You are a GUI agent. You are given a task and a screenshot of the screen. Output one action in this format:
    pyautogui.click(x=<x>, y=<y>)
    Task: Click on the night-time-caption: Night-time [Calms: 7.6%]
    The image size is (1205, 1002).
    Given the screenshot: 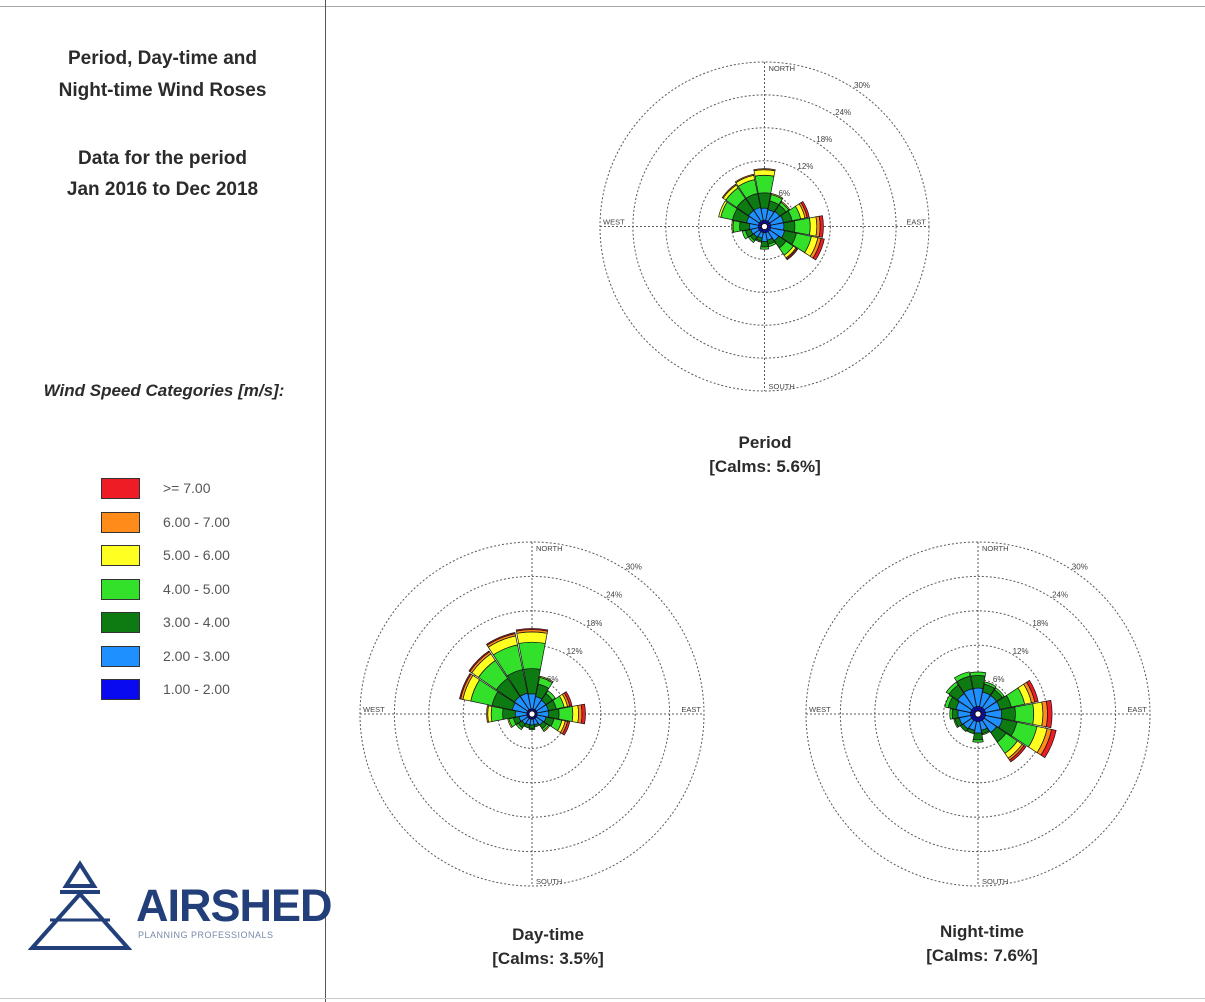 What is the action you would take?
    pyautogui.click(x=982, y=944)
    